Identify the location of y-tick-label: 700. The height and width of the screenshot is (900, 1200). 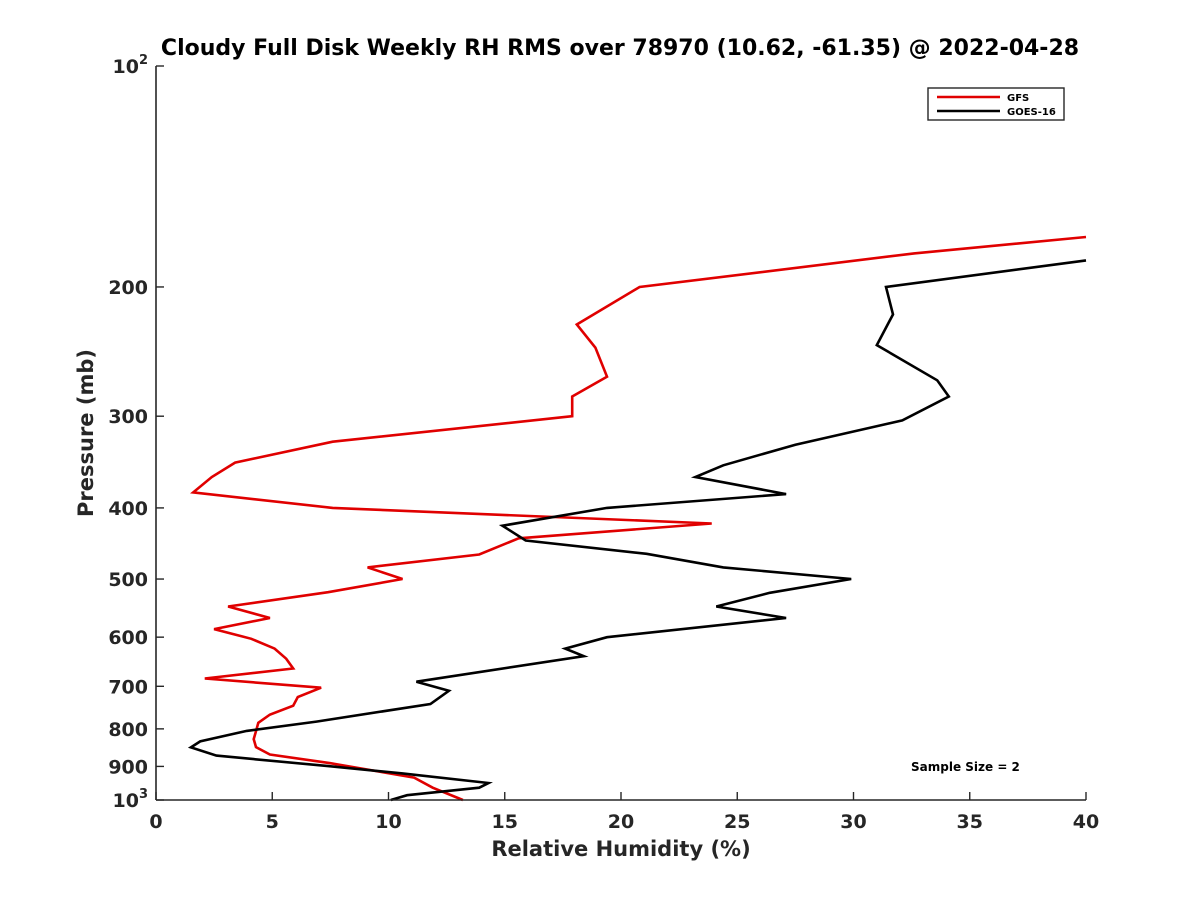
(128, 687).